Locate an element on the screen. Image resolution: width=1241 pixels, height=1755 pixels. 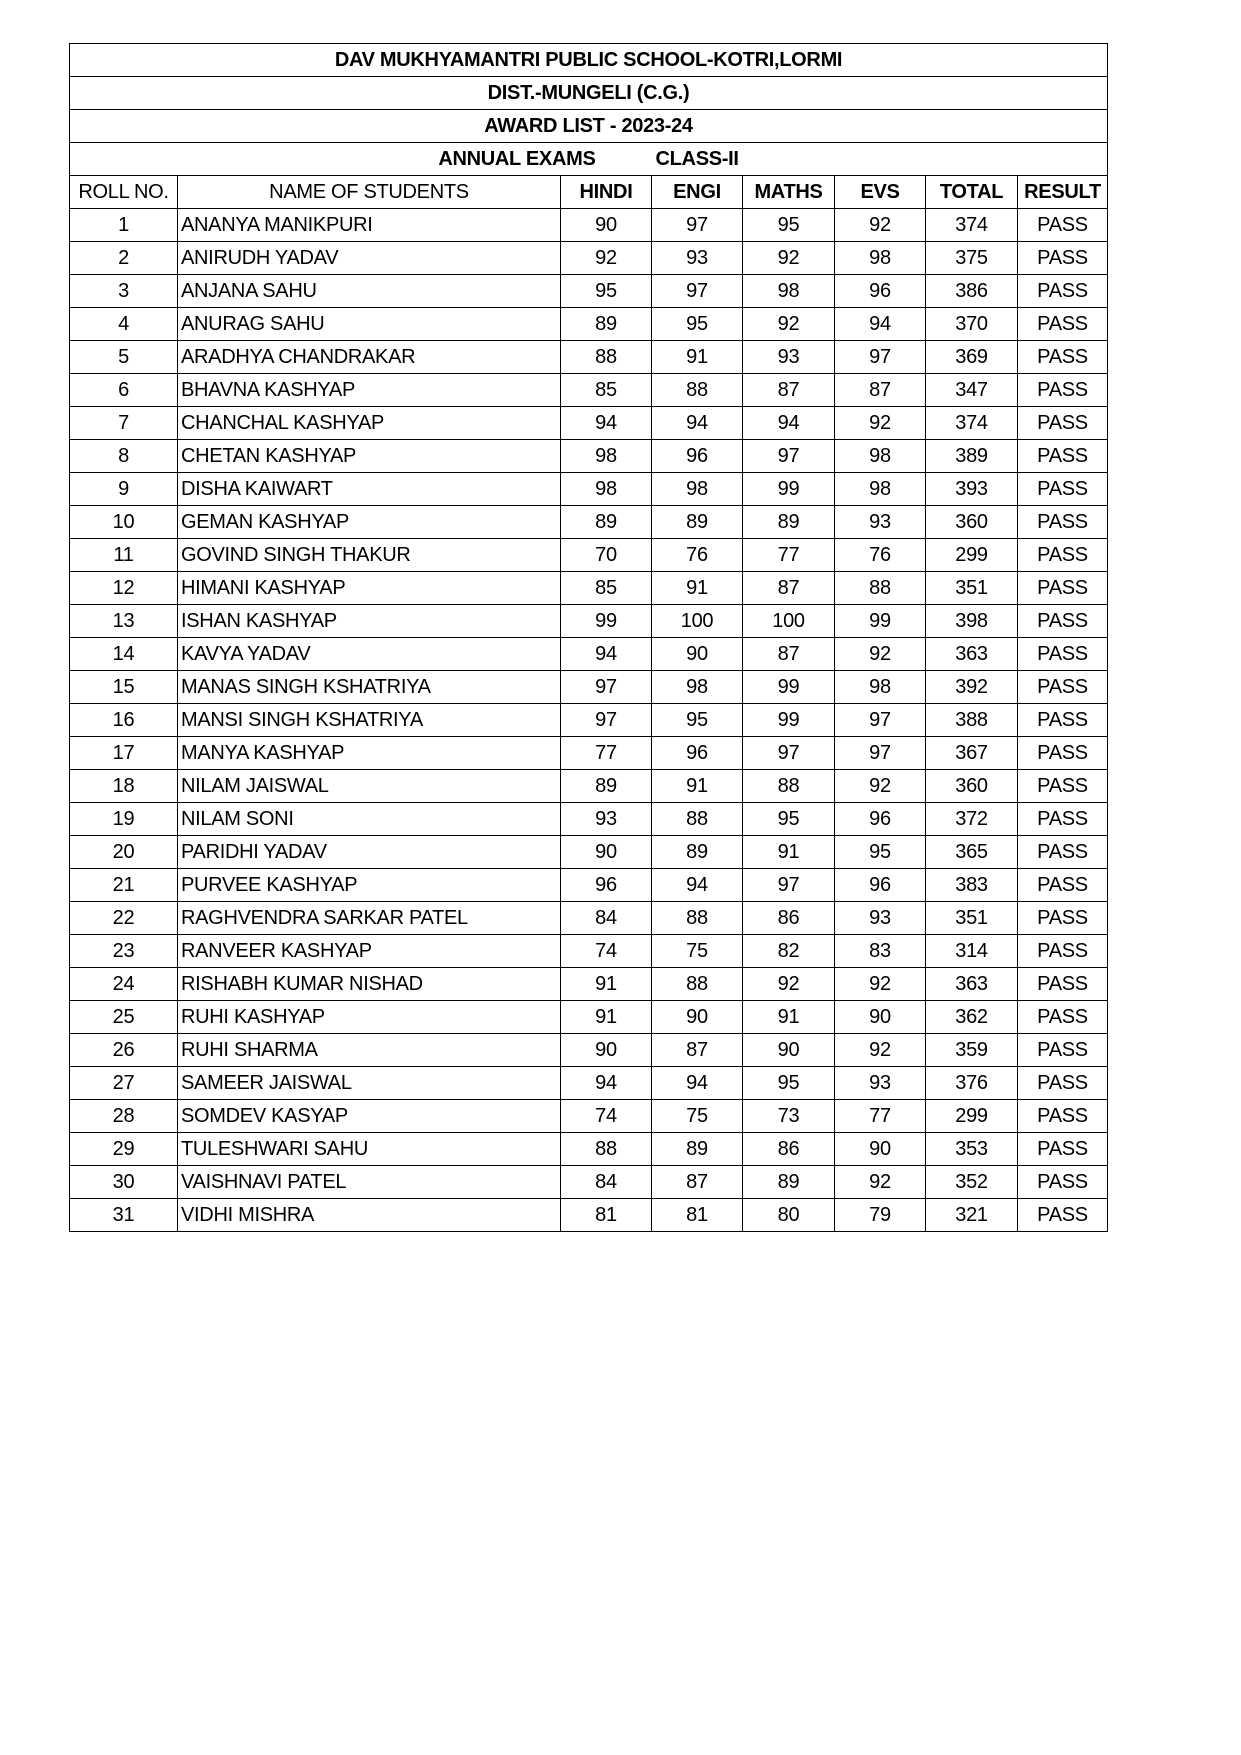
total-mark: 389 is located at coordinates (971, 456).